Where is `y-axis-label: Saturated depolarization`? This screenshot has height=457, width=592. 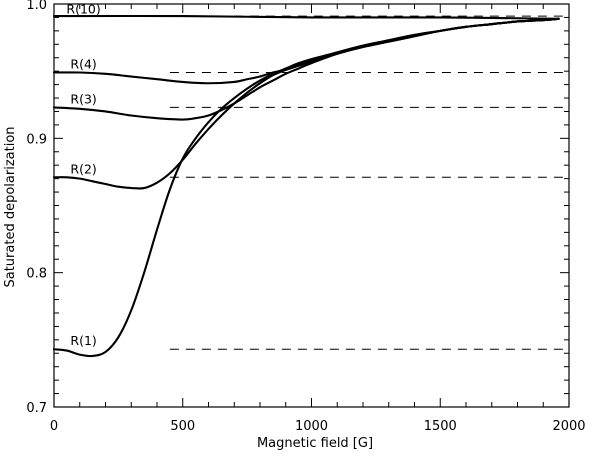
y-axis-label: Saturated depolarization is located at coordinates (10, 206).